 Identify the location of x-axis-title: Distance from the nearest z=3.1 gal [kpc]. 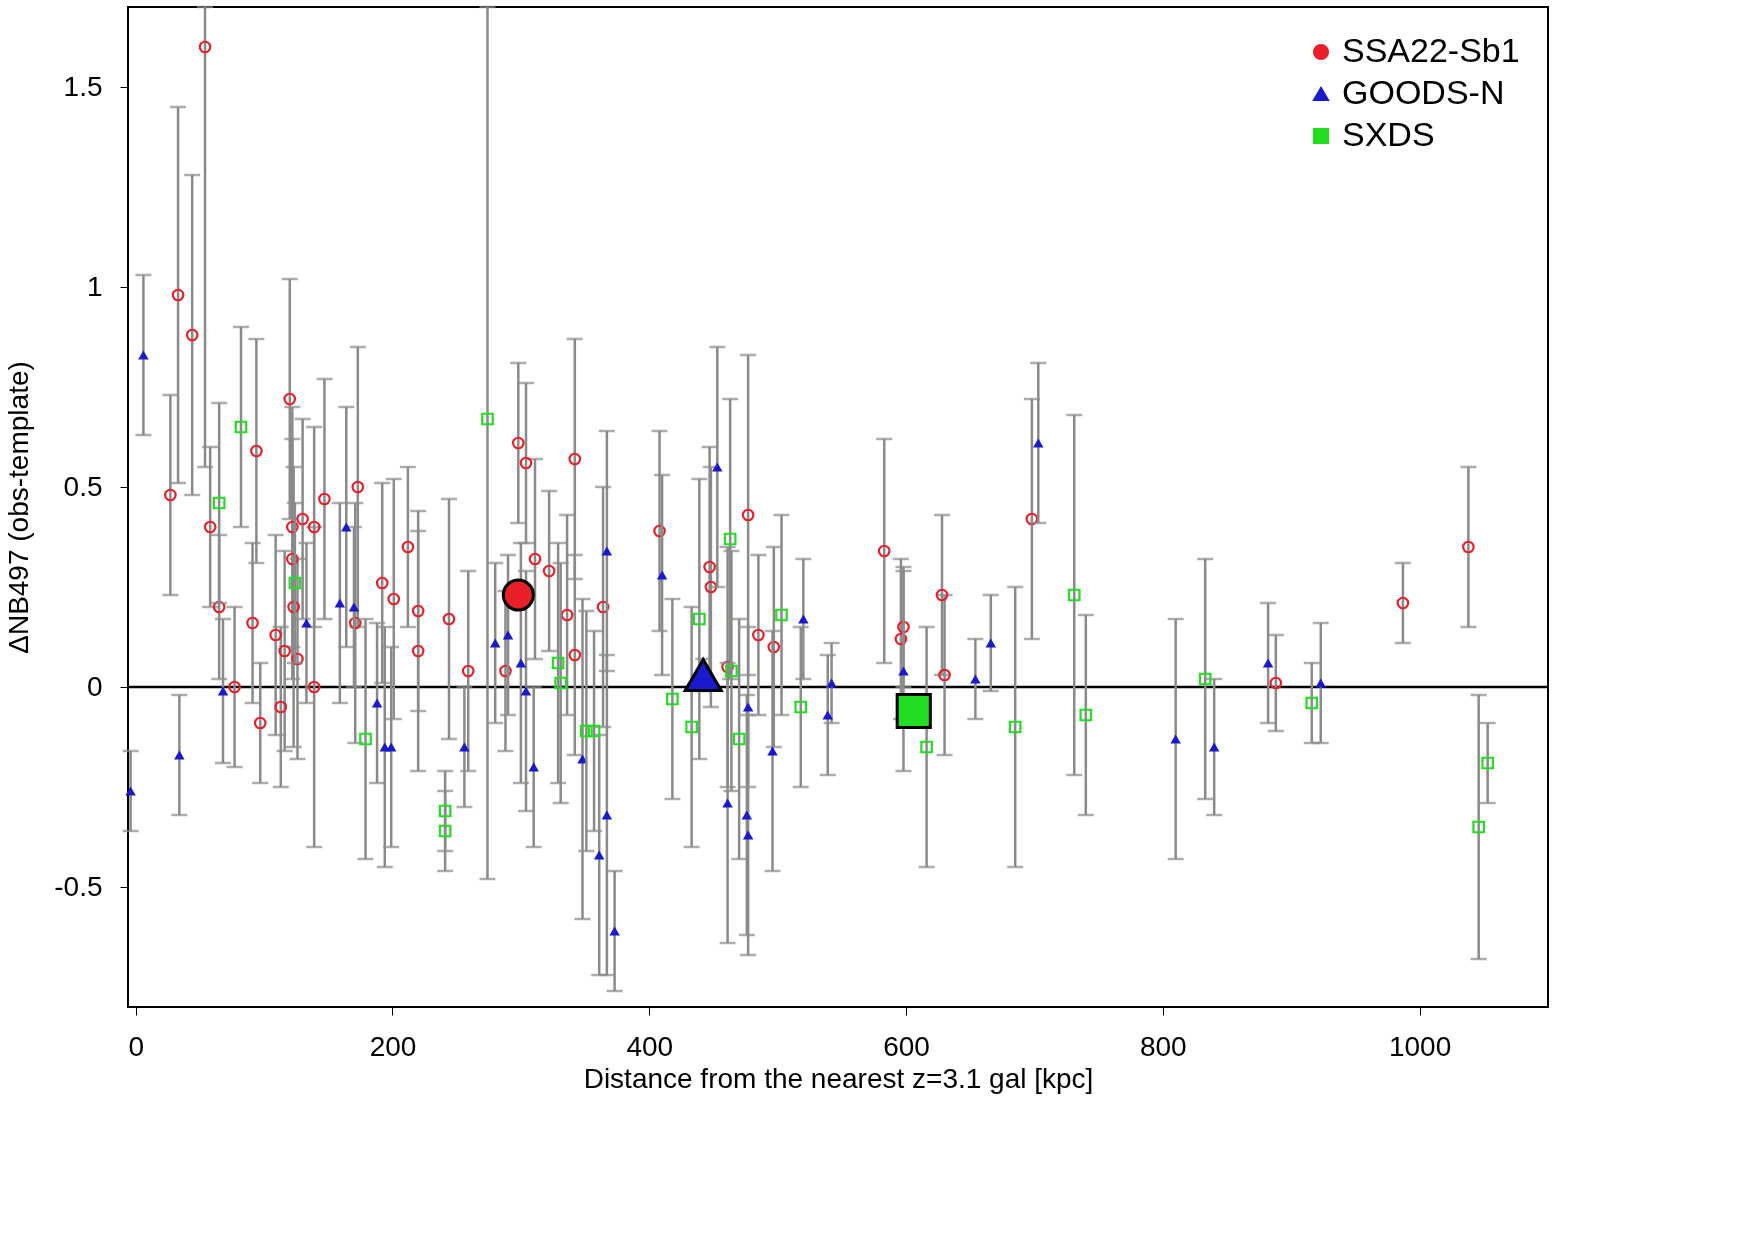
(838, 1078).